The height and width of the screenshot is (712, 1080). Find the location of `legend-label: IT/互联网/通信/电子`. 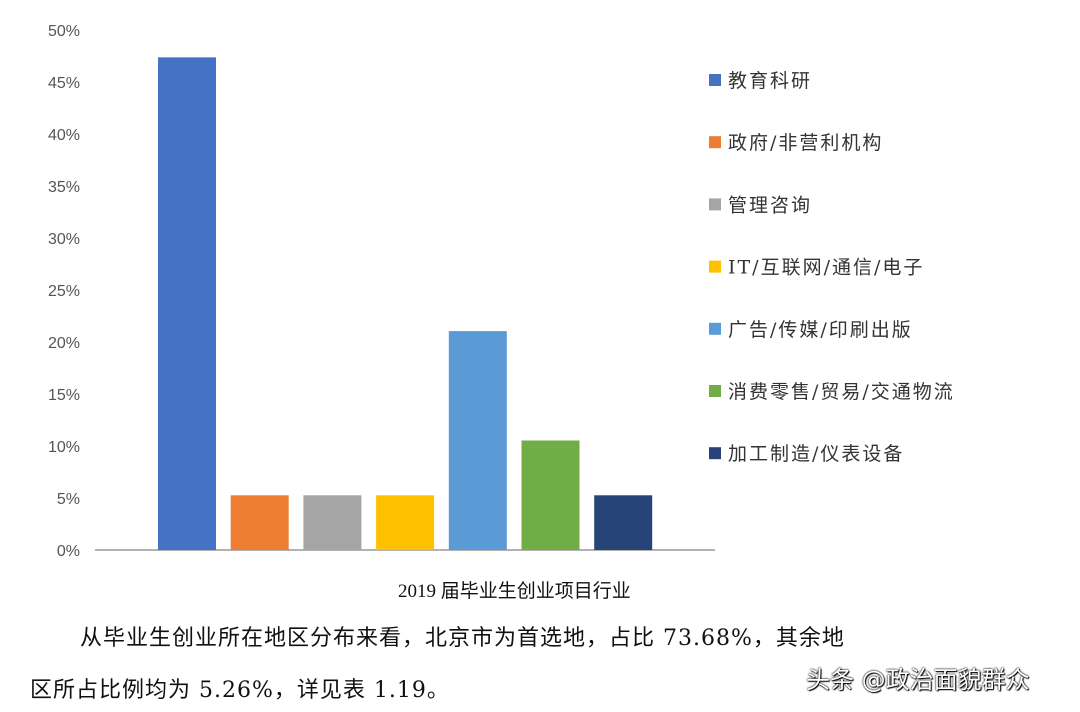

legend-label: IT/互联网/通信/电子 is located at coordinates (826, 268).